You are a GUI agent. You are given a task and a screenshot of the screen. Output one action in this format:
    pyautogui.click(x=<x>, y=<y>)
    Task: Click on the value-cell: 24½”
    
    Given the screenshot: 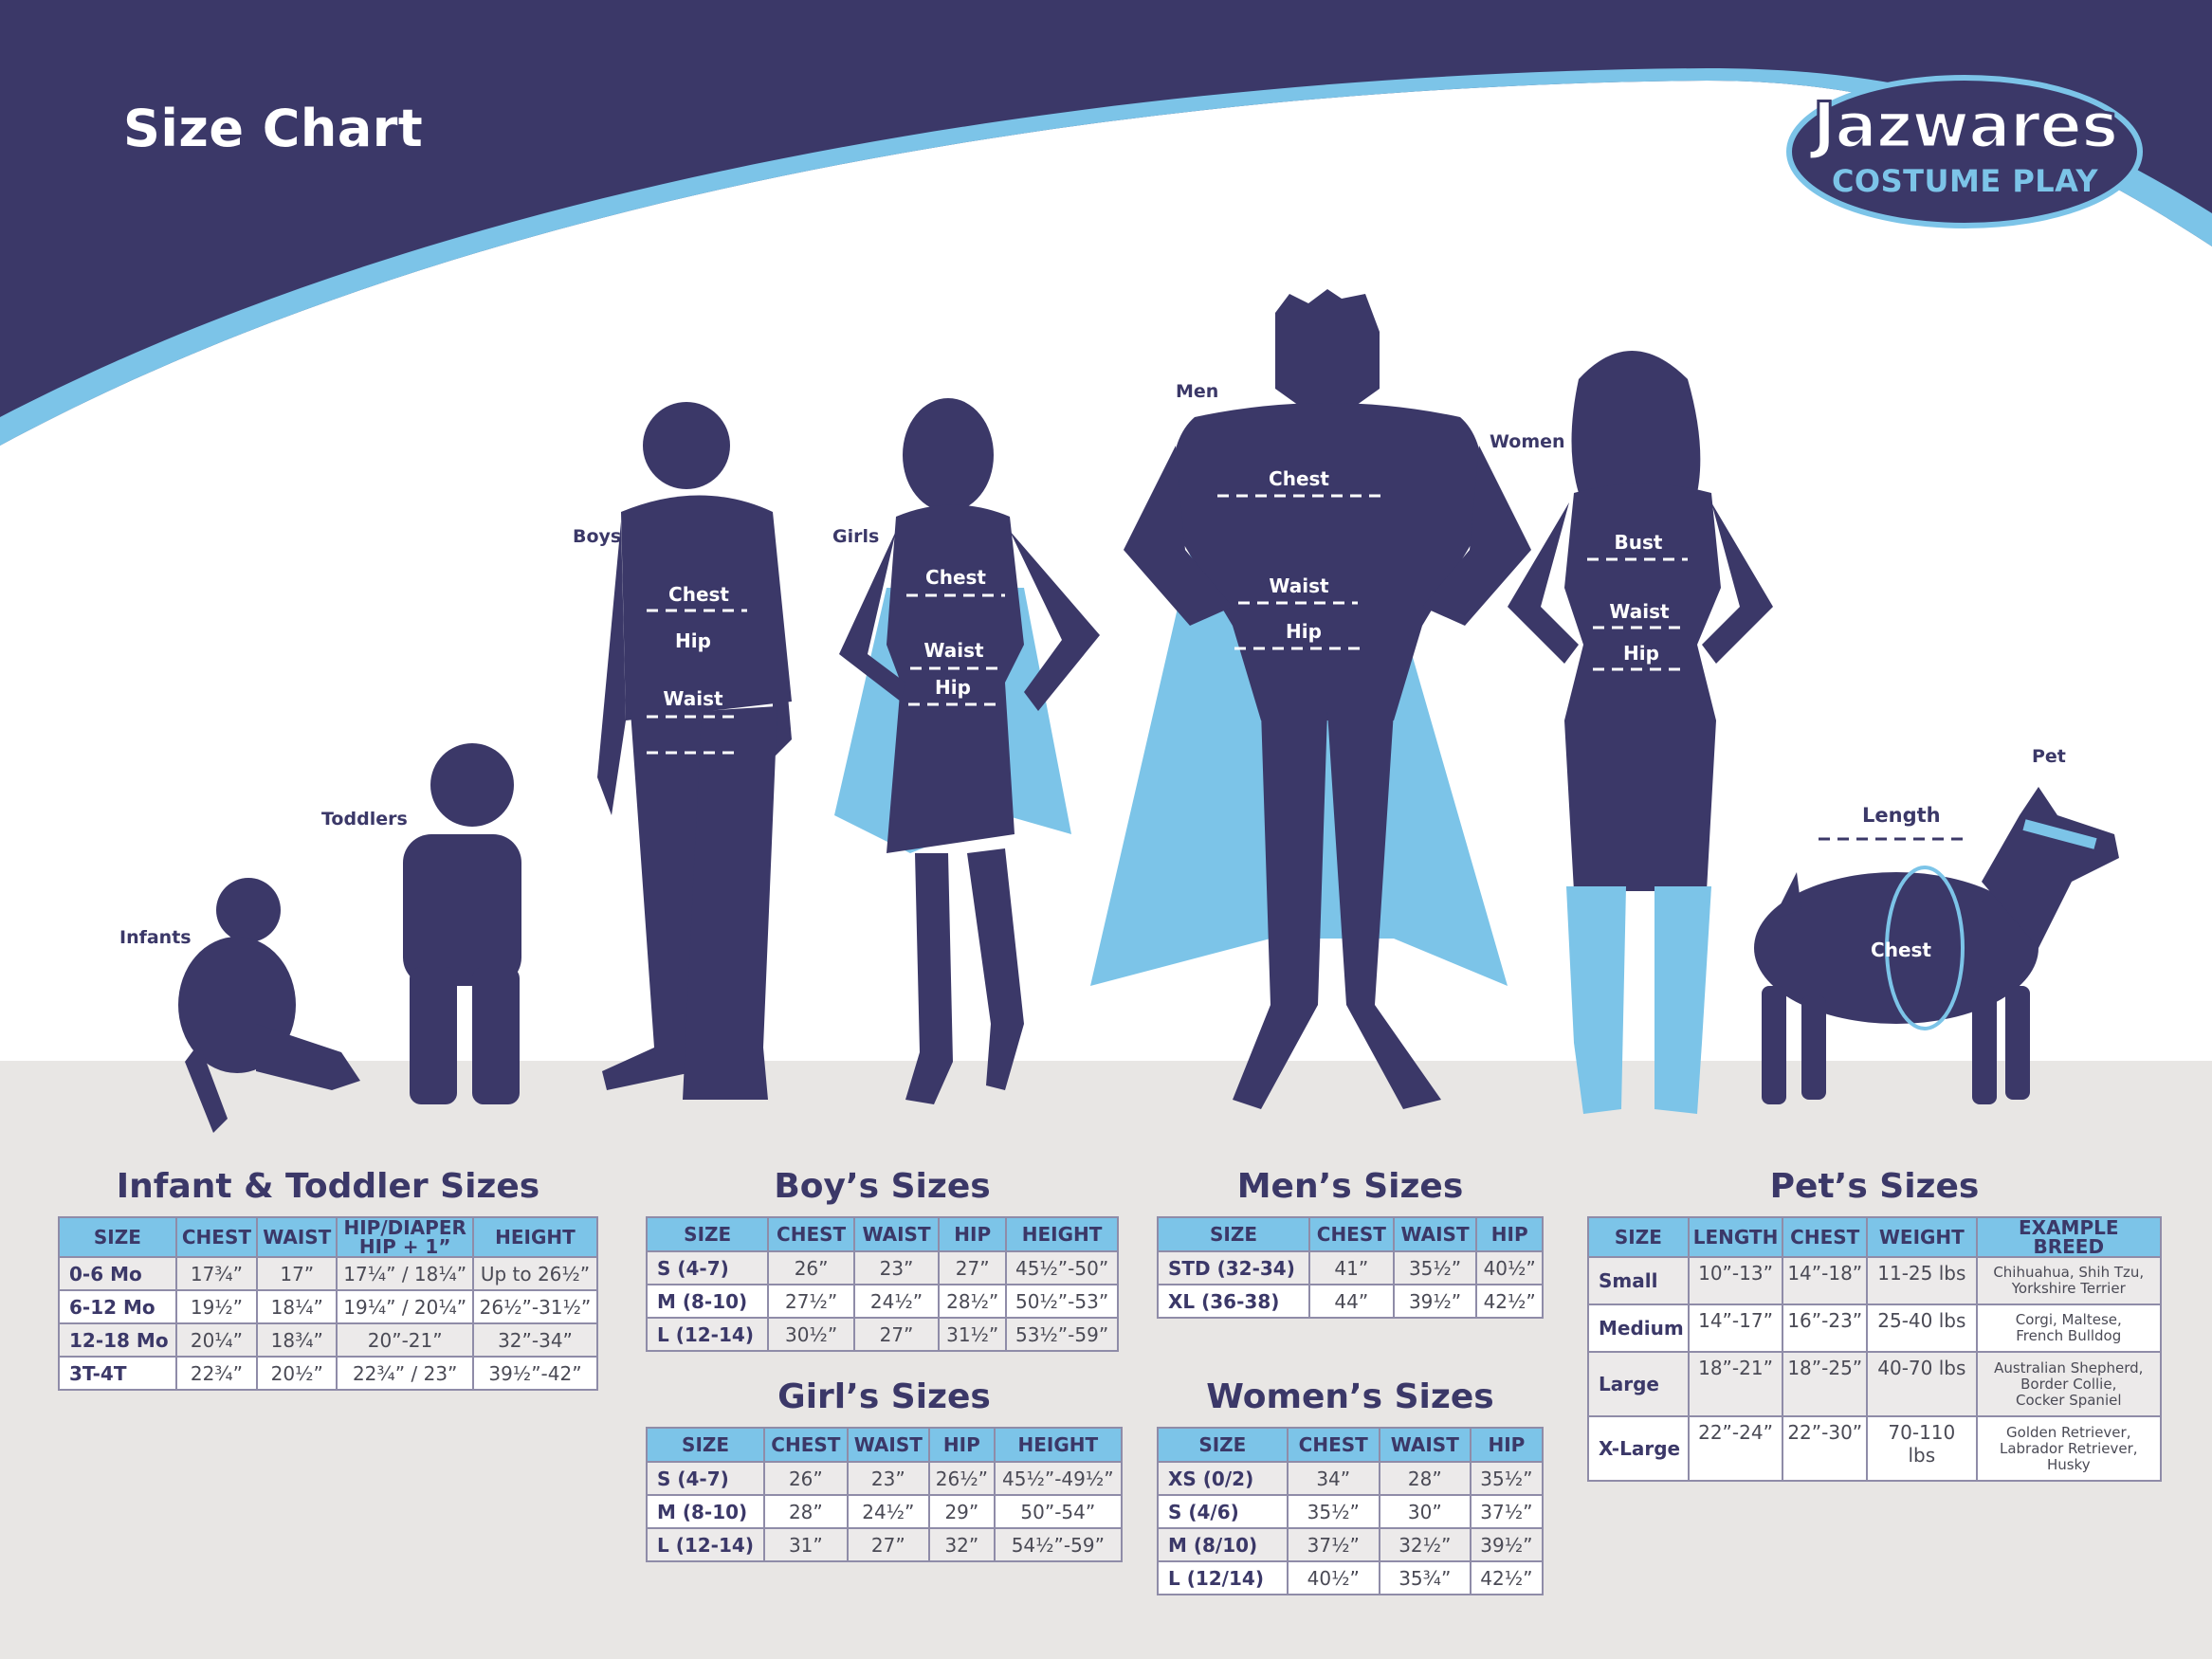 What is the action you would take?
    pyautogui.click(x=888, y=1511)
    